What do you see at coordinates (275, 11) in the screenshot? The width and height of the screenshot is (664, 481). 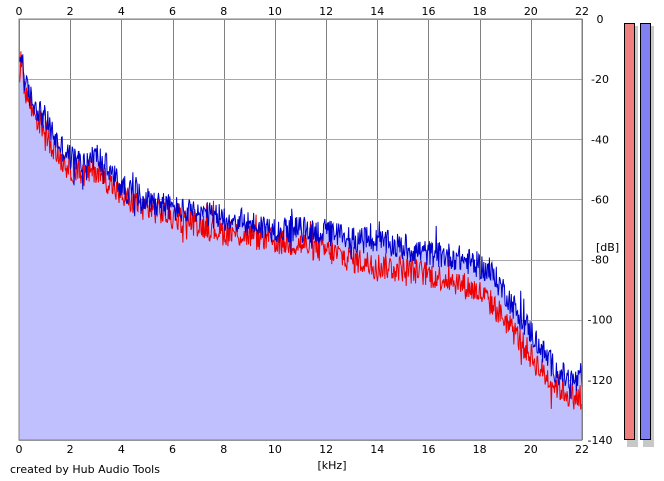 I see `top-tick-label-5: 10` at bounding box center [275, 11].